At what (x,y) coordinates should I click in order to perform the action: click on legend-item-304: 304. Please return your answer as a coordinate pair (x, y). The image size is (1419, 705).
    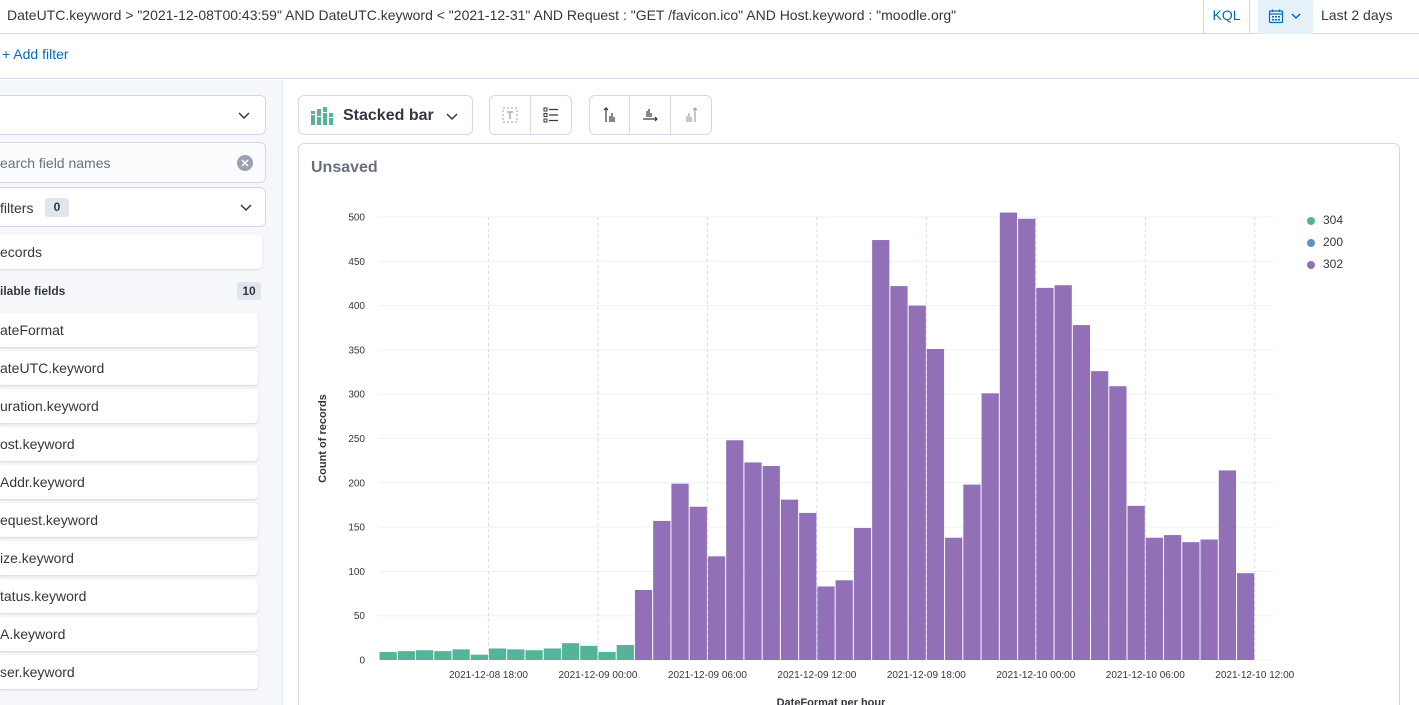
    Looking at the image, I should click on (1345, 223).